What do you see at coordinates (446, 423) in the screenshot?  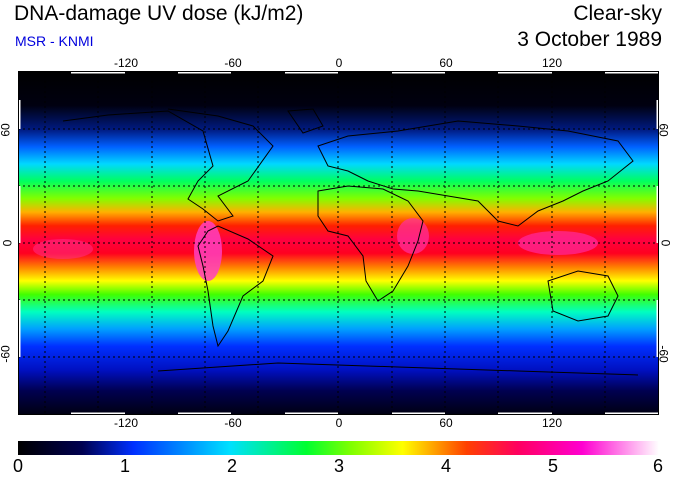 I see `lon-tick-bottom: 60` at bounding box center [446, 423].